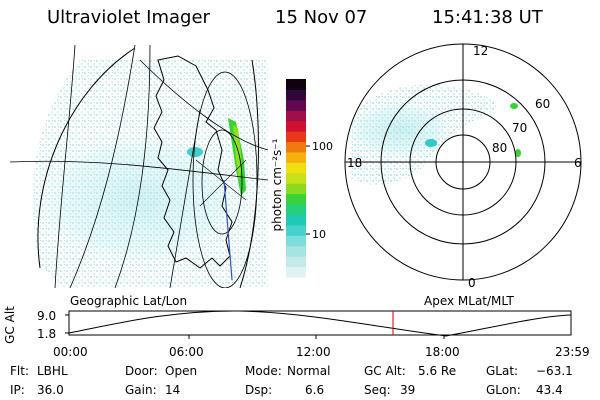  I want to click on info-glat-val: −63.1, so click(554, 371).